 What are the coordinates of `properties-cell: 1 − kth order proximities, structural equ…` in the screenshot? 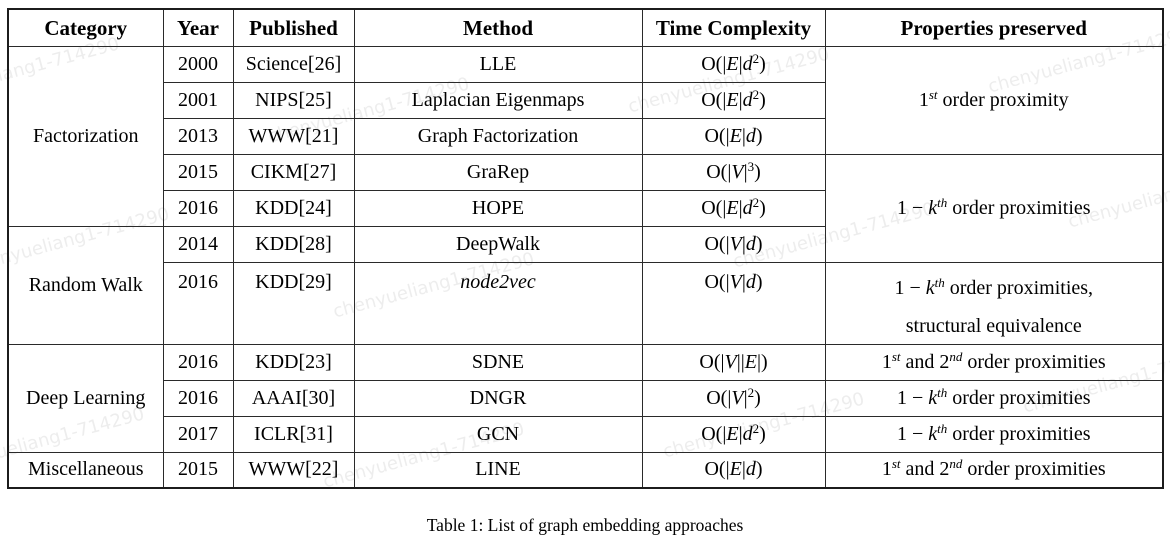 It's located at (994, 303).